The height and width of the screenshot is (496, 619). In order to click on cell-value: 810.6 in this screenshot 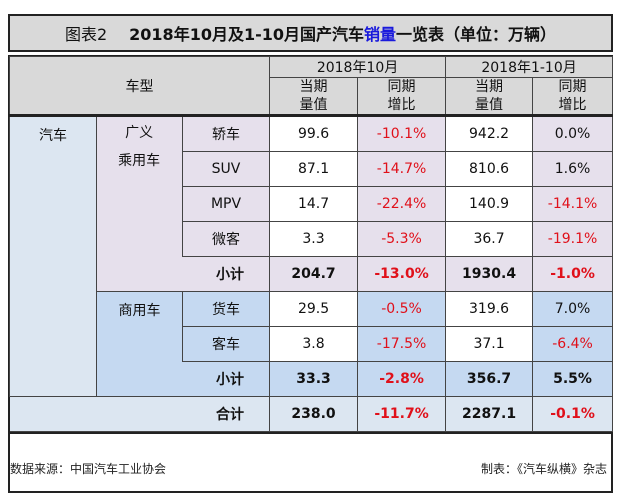, I will do `click(489, 169)`.